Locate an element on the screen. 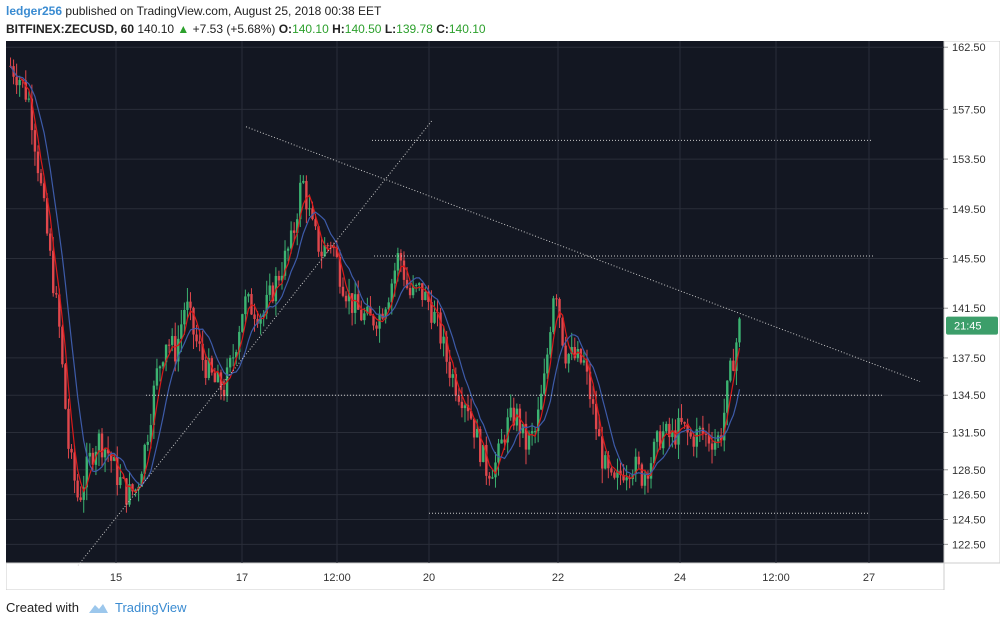  y-tick-label: 134.50 is located at coordinates (969, 396).